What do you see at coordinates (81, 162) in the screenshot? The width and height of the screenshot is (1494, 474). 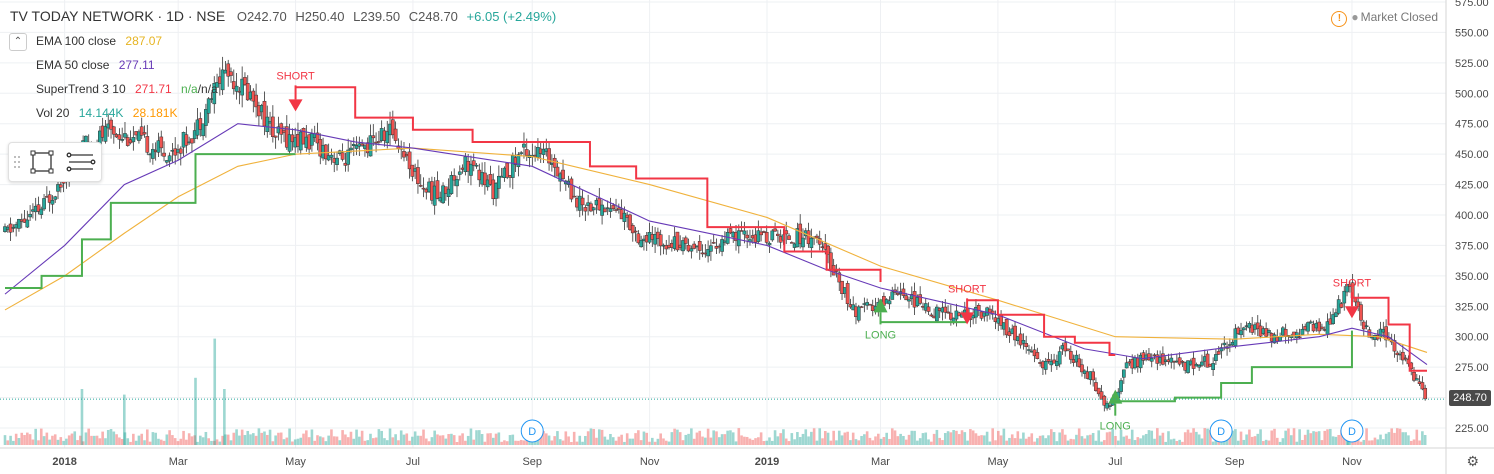 I see `lines-tool-icon` at bounding box center [81, 162].